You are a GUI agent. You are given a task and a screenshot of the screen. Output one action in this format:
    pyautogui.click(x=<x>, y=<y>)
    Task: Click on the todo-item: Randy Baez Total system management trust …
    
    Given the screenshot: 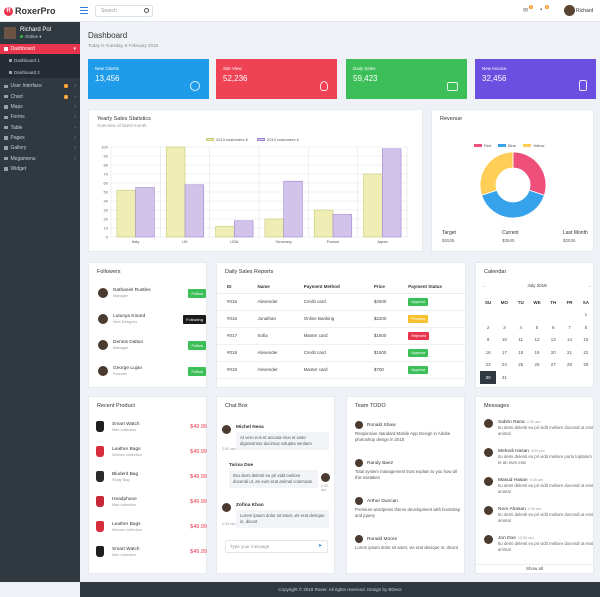 What is the action you would take?
    pyautogui.click(x=408, y=470)
    